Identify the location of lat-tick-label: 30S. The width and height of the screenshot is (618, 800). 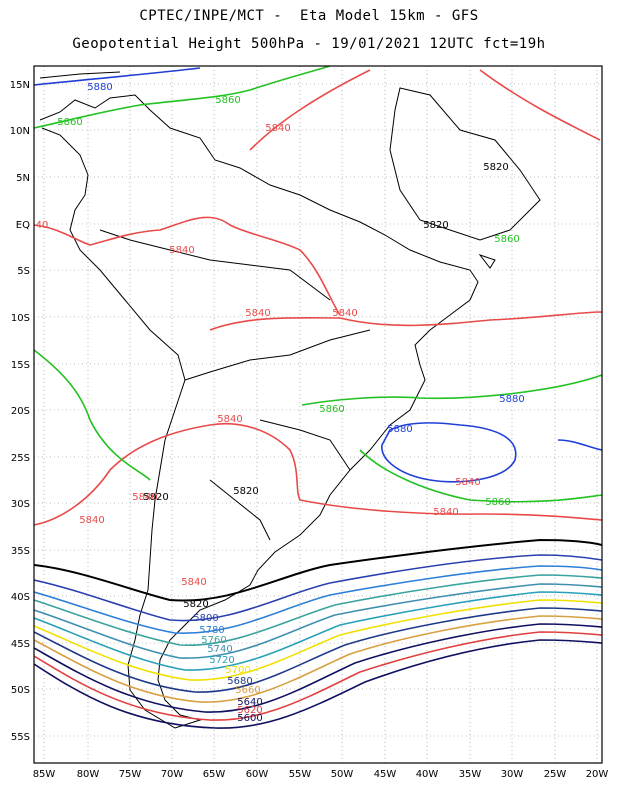
(20, 504).